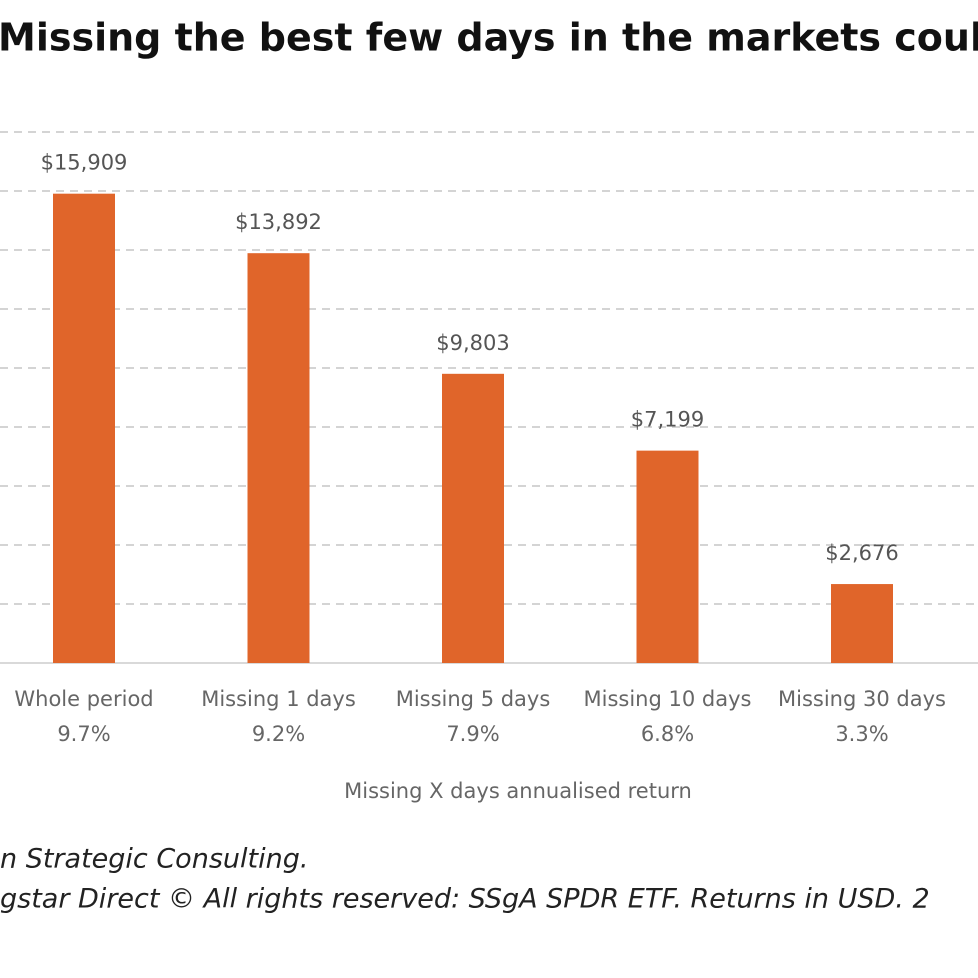 Image resolution: width=978 pixels, height=978 pixels. What do you see at coordinates (473, 699) in the screenshot?
I see `x-tick-label: Missing 5 days` at bounding box center [473, 699].